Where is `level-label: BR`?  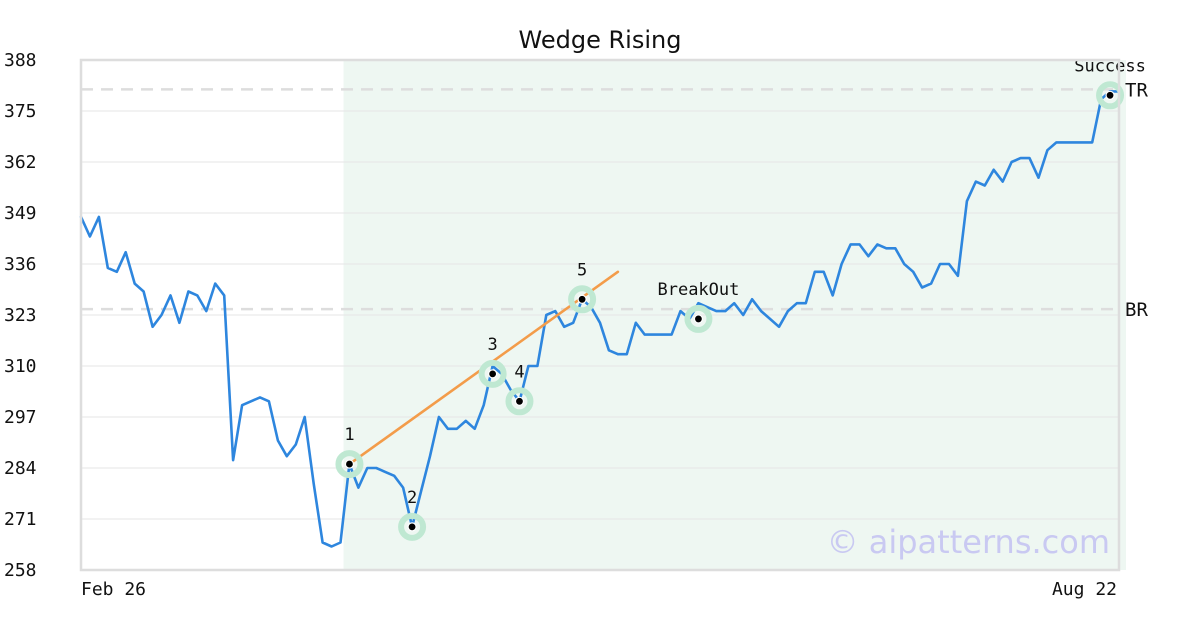
level-label: BR is located at coordinates (1136, 310).